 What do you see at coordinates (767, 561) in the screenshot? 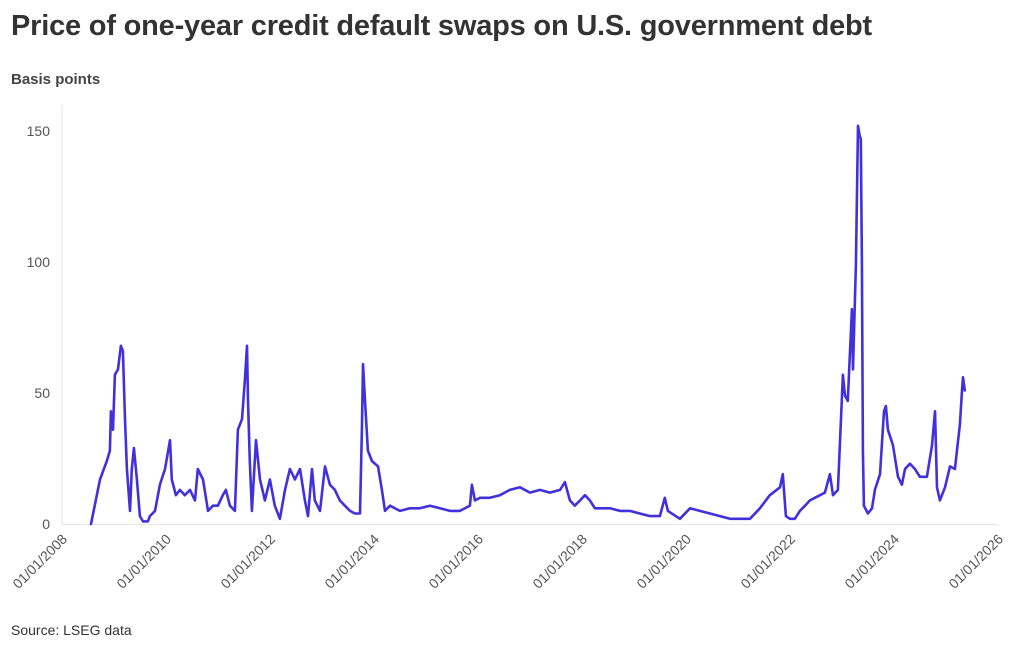
I see `x-tick-label: 01/01/2022` at bounding box center [767, 561].